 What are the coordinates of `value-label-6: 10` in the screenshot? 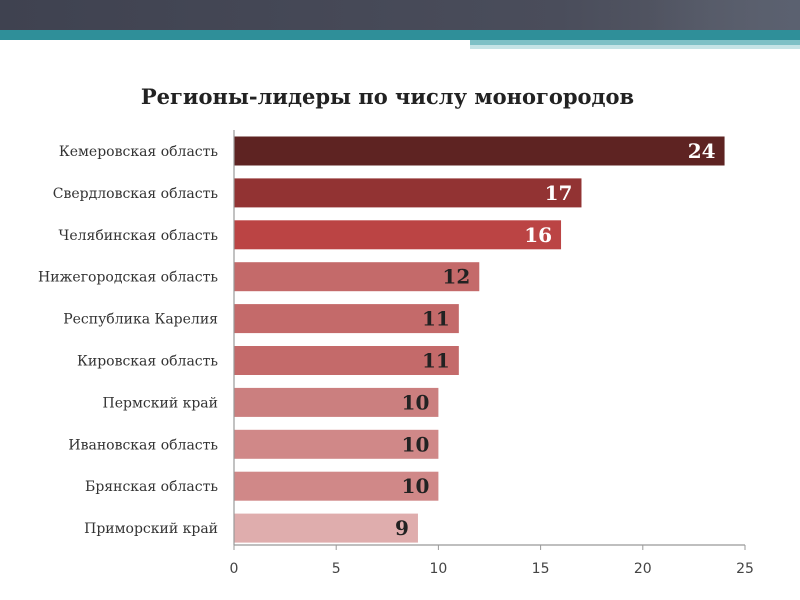 It's located at (416, 402).